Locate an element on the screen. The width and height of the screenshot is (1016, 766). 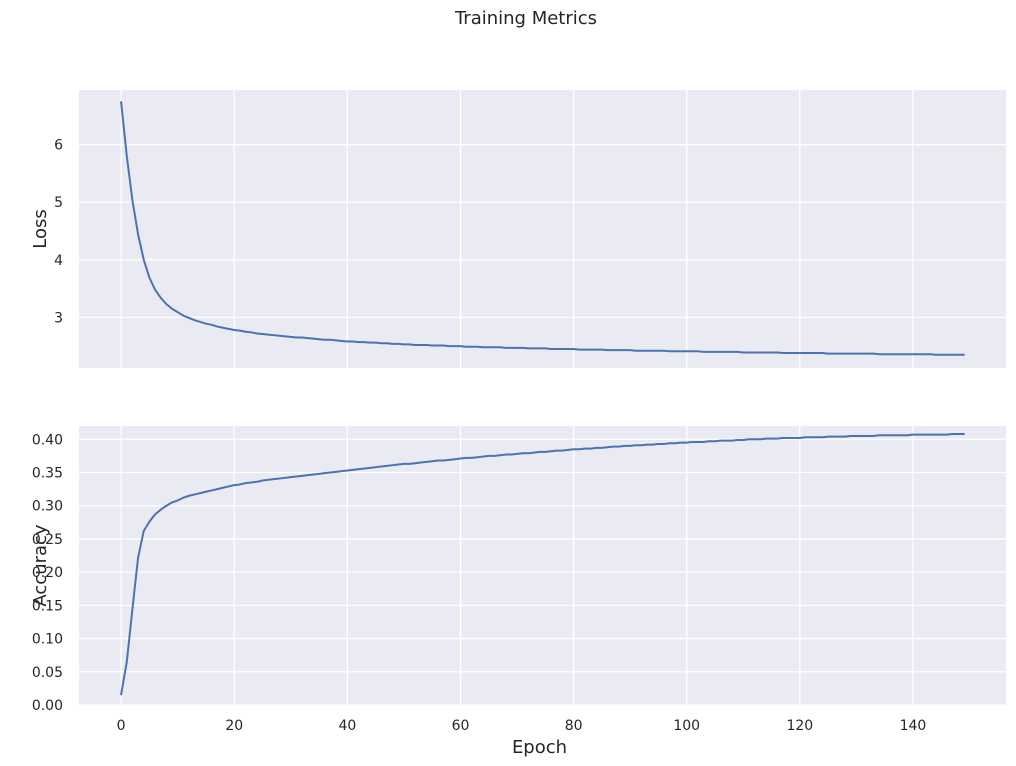
x-tick-label: 140 is located at coordinates (913, 726).